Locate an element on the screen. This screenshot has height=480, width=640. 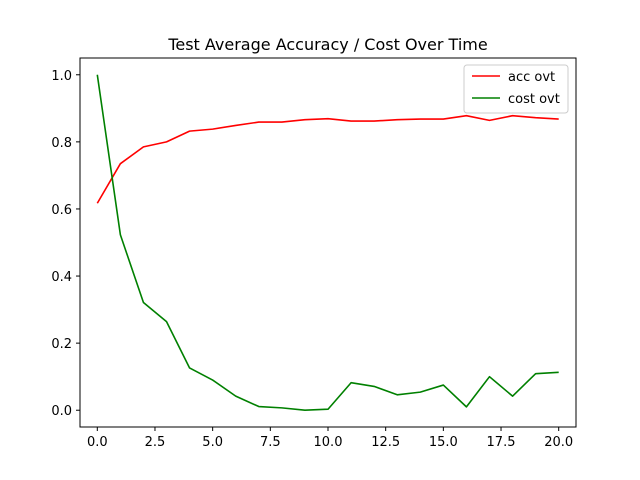
y-tick-label: 1.0 is located at coordinates (61, 76).